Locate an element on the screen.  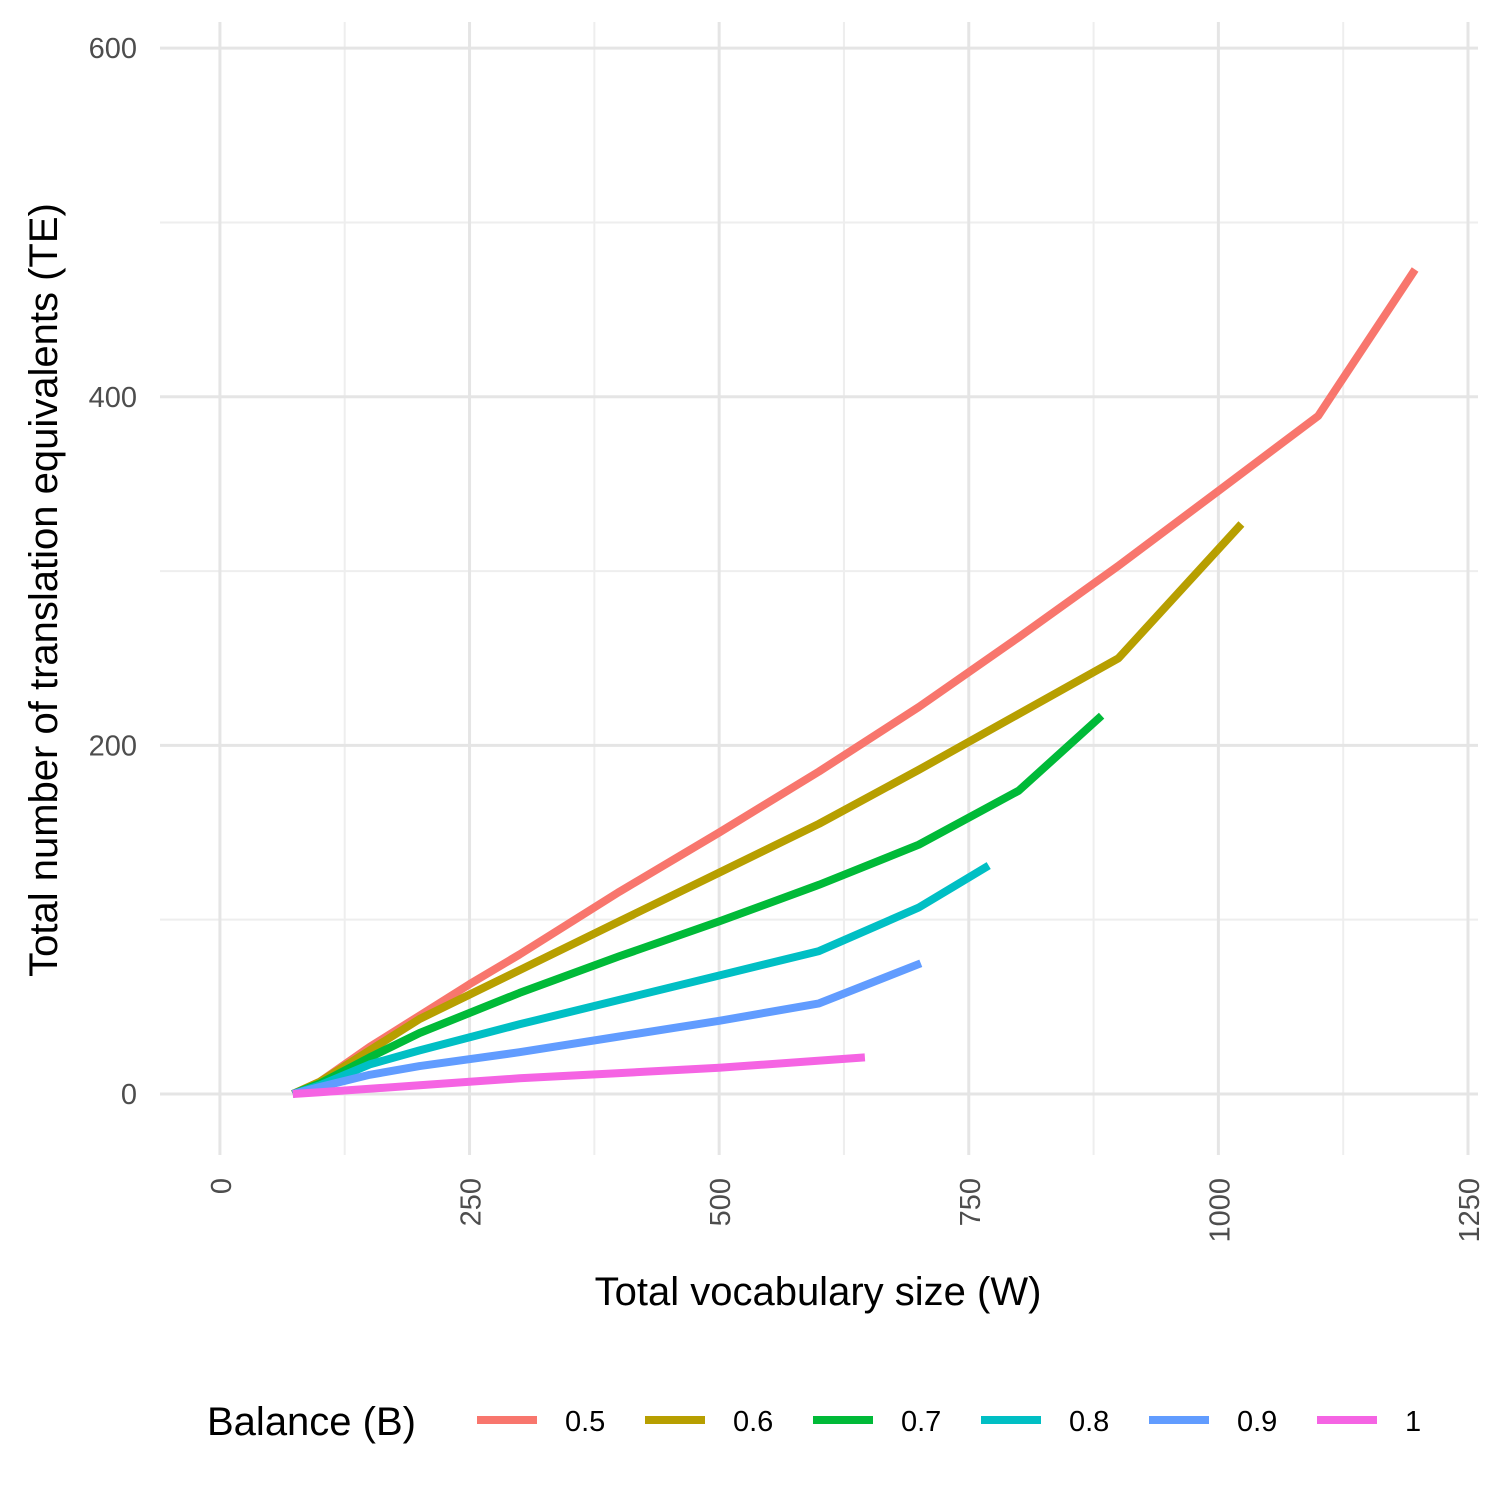
x-tick-label: 750 is located at coordinates (971, 1202).